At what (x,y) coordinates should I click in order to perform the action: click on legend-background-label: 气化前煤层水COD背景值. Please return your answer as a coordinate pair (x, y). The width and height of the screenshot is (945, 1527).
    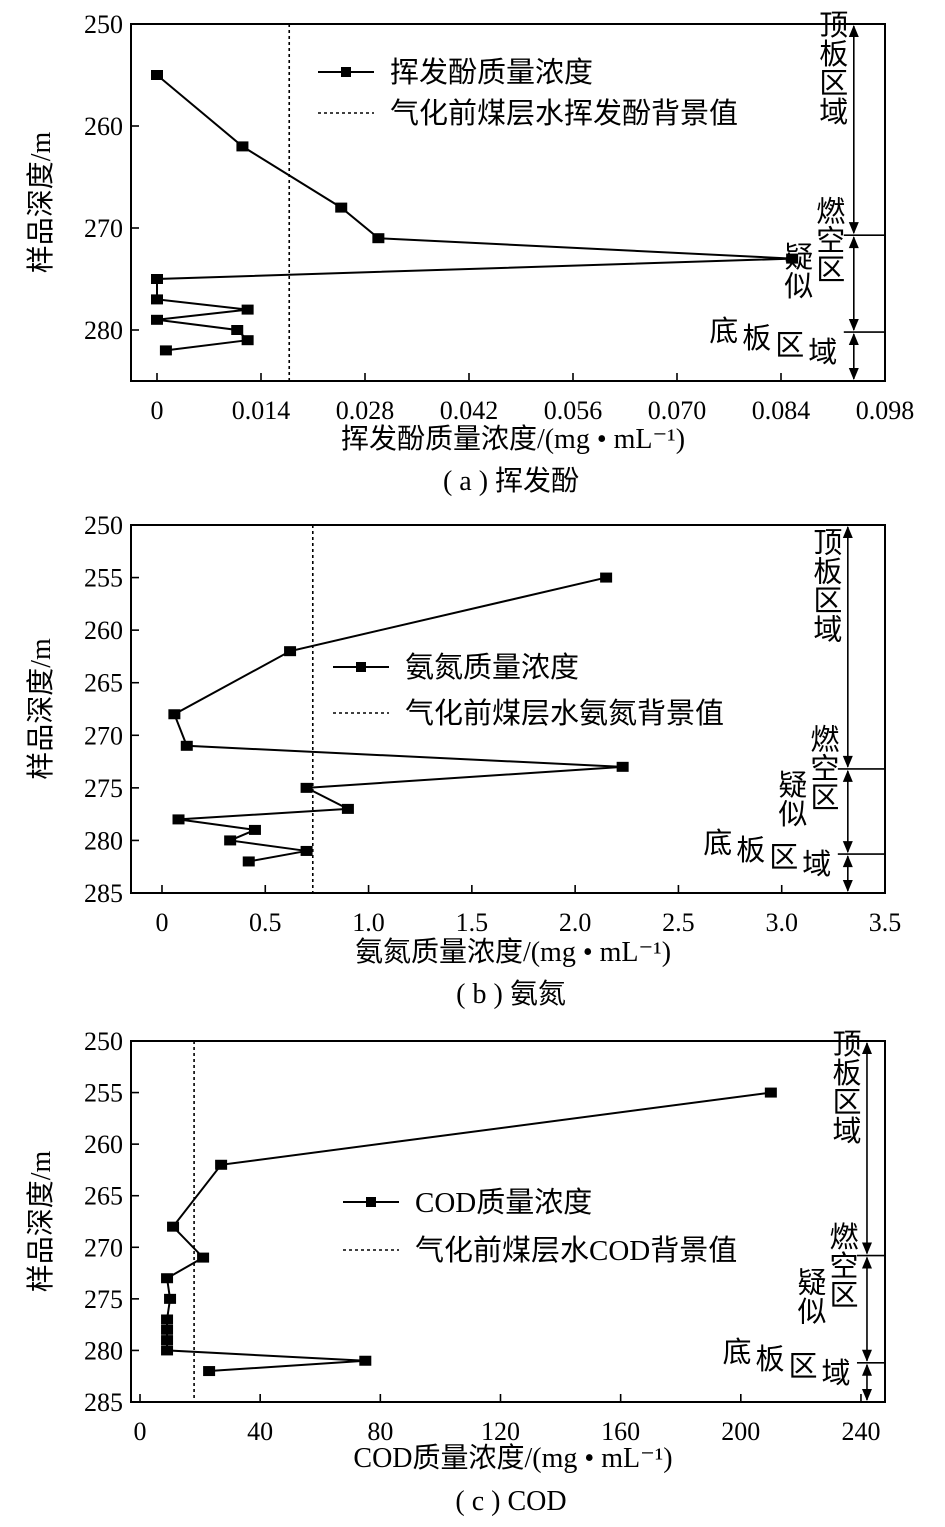
    Looking at the image, I should click on (576, 1250).